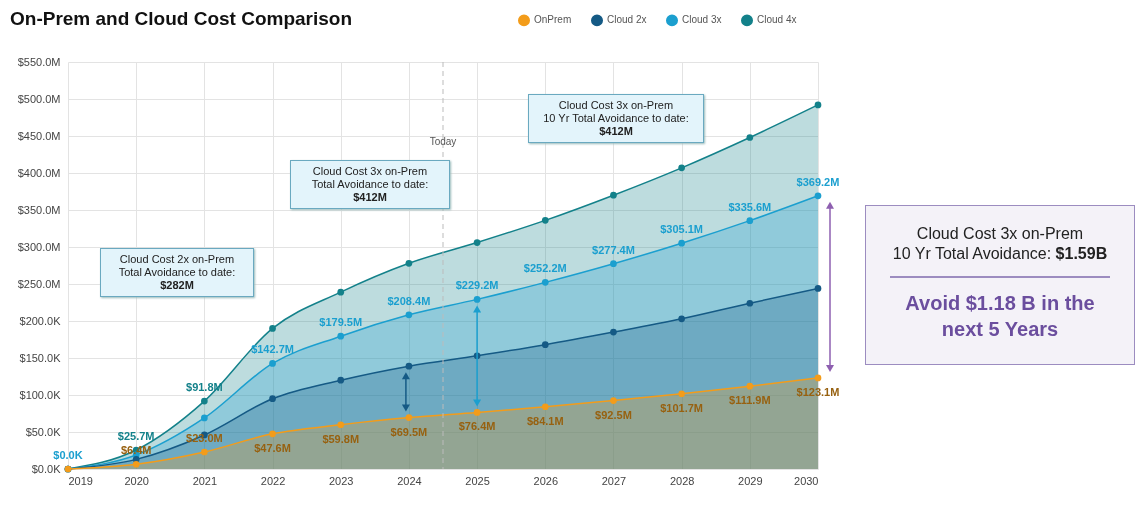 The width and height of the screenshot is (1138, 506). Describe the element at coordinates (205, 480) in the screenshot. I see `x-tick-label: 2021` at that location.